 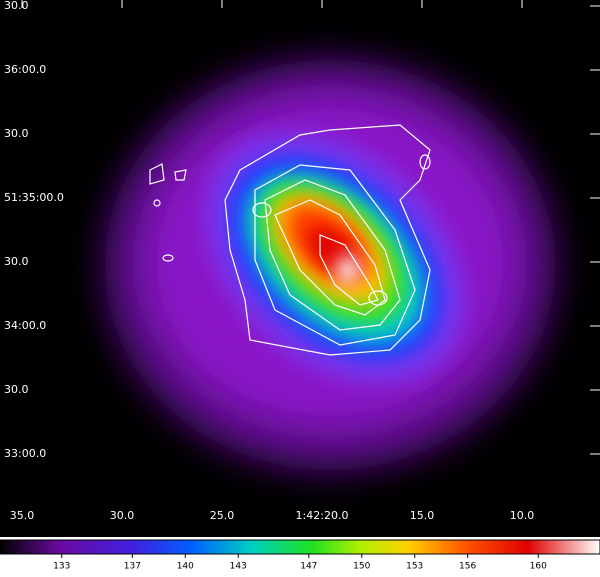 I want to click on colorbar-tick-label: 140, so click(x=185, y=567).